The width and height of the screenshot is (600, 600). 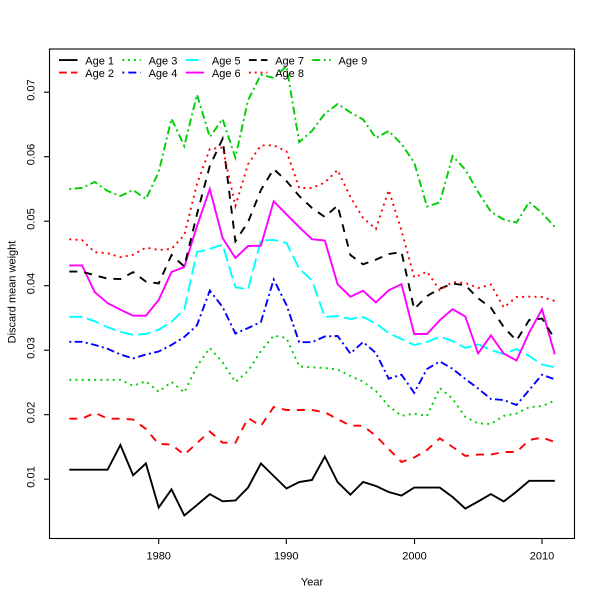 I want to click on svg-text: Discard mean weight, so click(x=13, y=292).